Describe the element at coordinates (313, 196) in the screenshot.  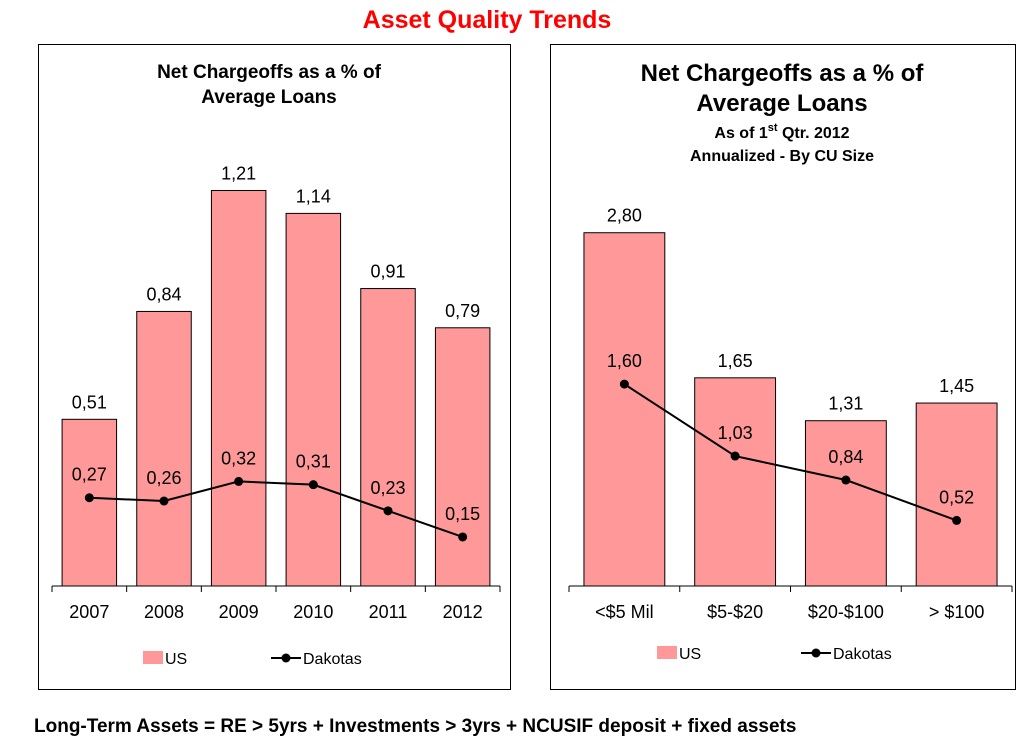
I see `bar-label-us-3: 1,14` at that location.